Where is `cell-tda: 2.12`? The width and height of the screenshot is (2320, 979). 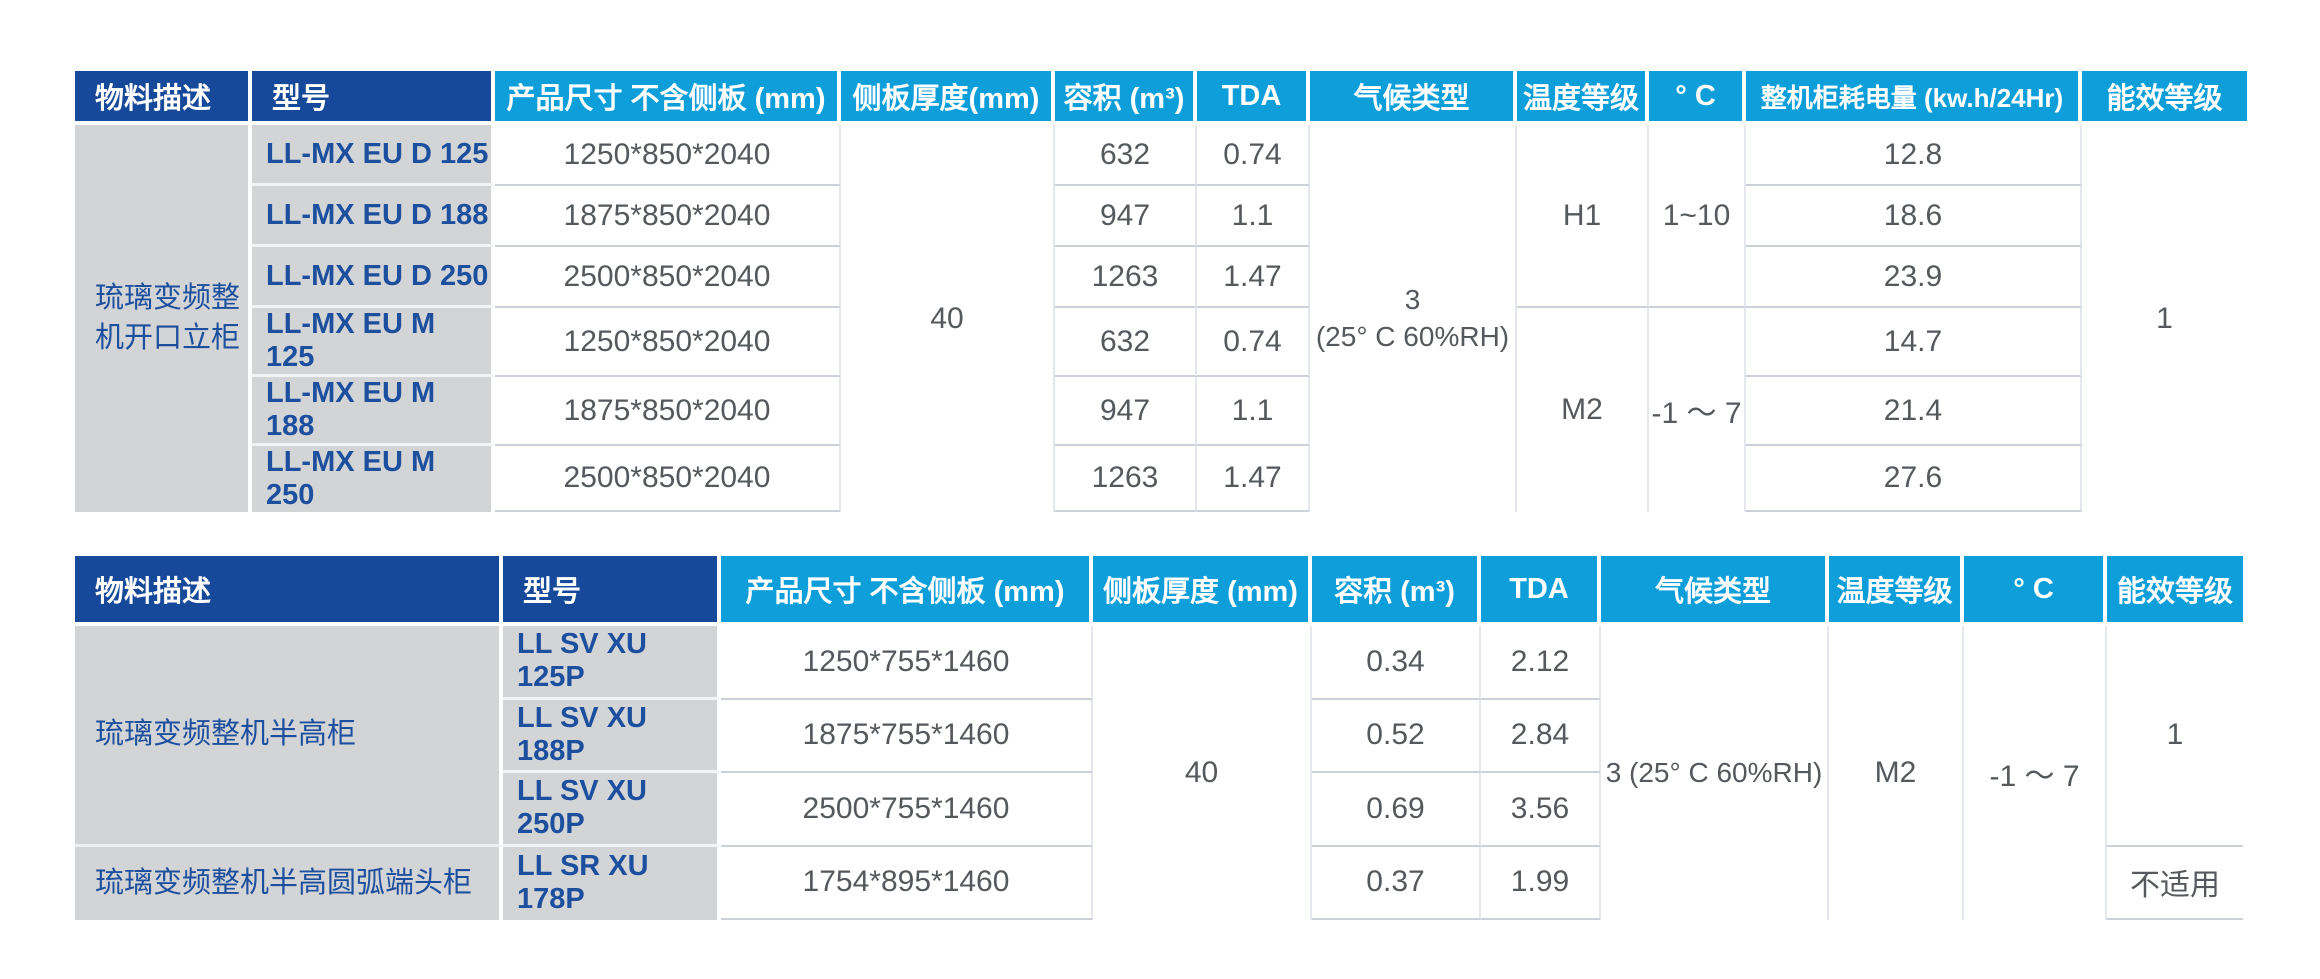
cell-tda: 2.12 is located at coordinates (1541, 663).